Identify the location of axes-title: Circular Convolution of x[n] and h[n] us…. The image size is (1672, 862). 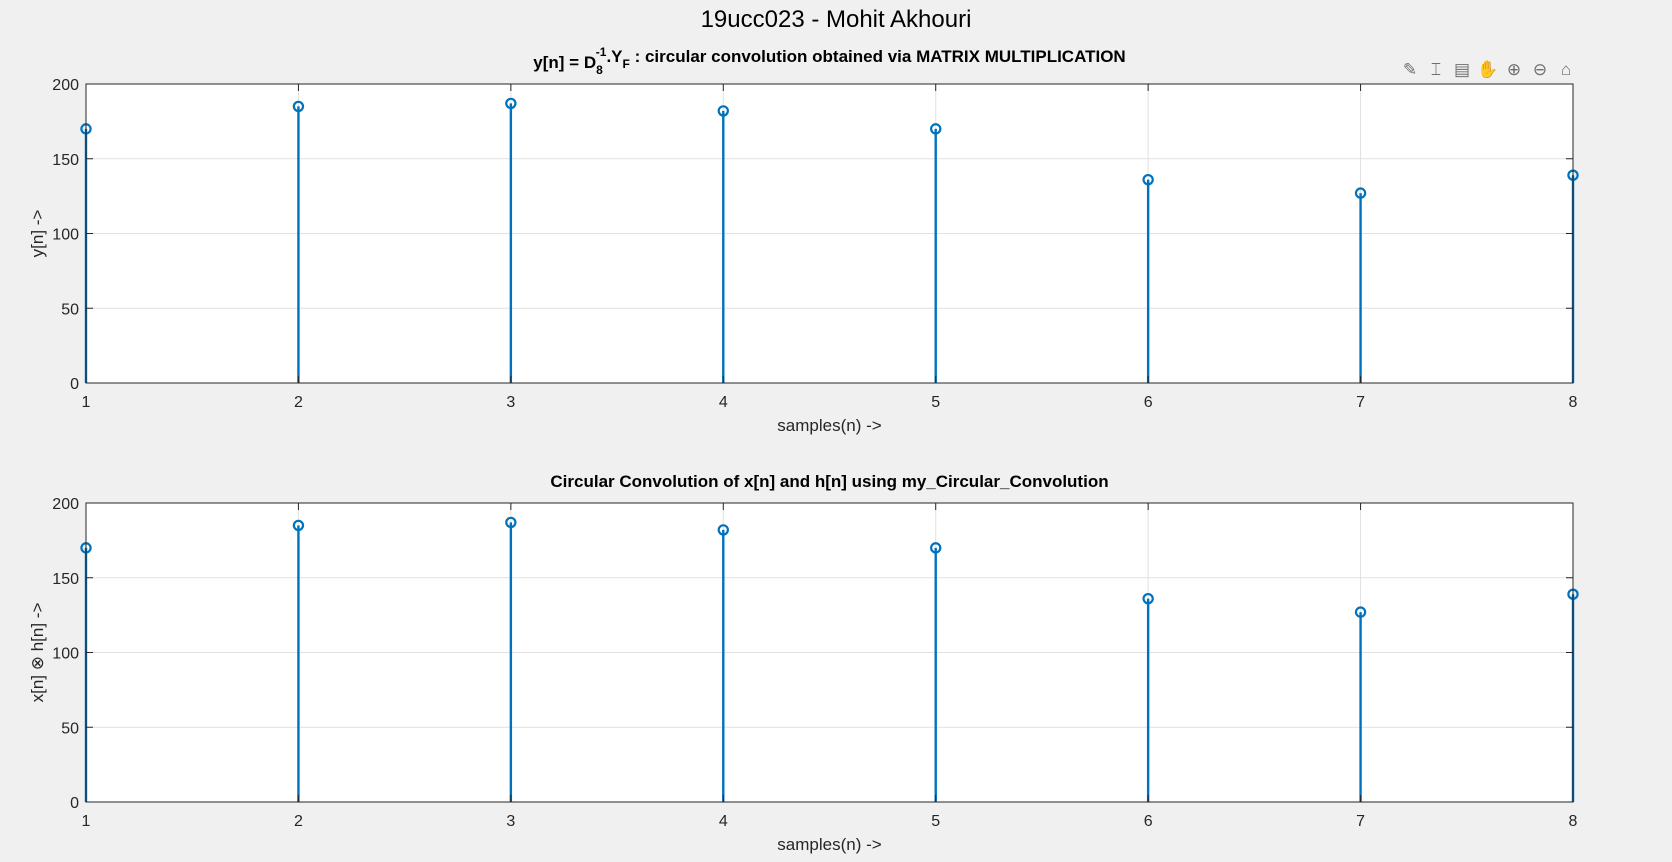
(829, 481).